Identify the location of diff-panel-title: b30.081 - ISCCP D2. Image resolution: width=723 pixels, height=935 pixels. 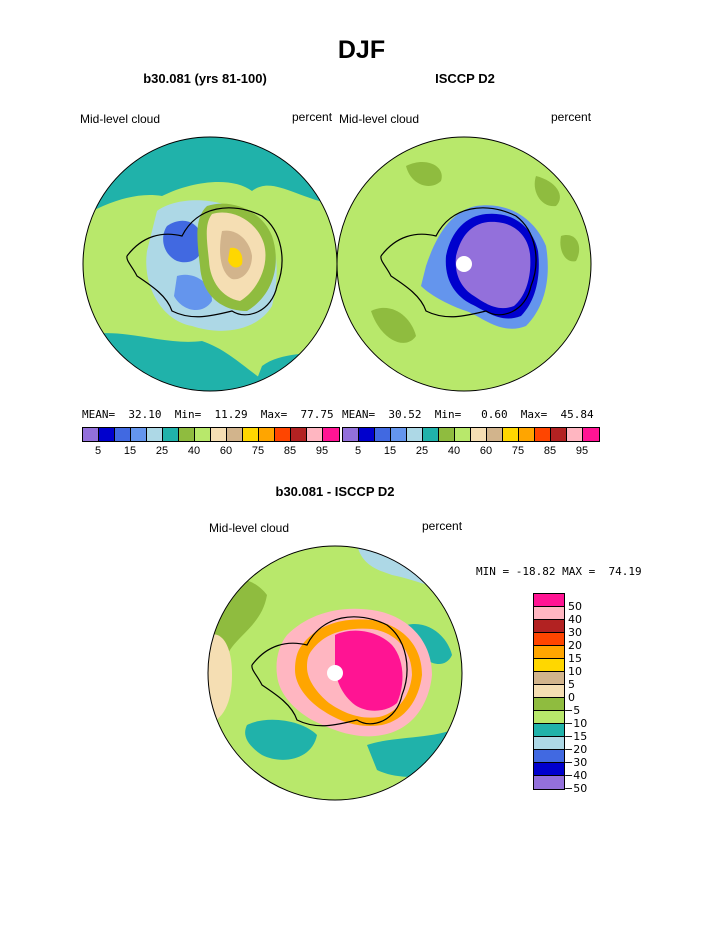
(335, 491).